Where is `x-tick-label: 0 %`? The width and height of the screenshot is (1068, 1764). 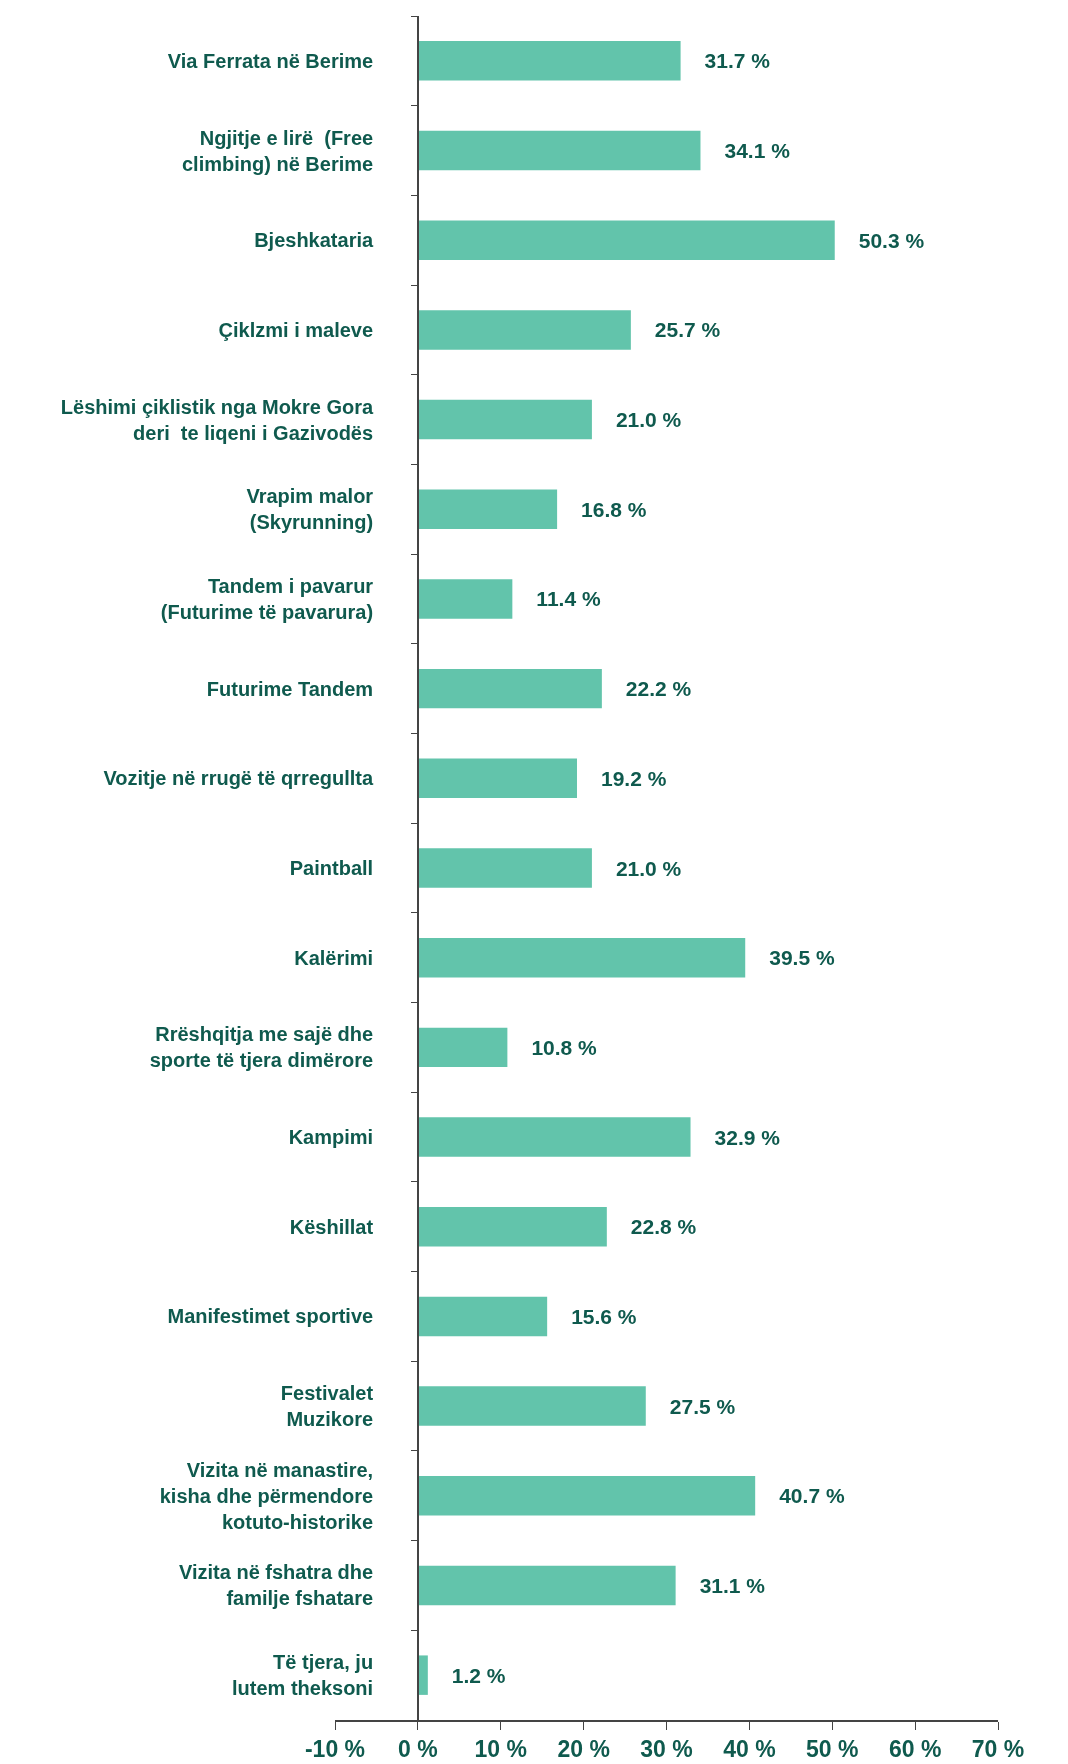
x-tick-label: 0 % is located at coordinates (418, 1749).